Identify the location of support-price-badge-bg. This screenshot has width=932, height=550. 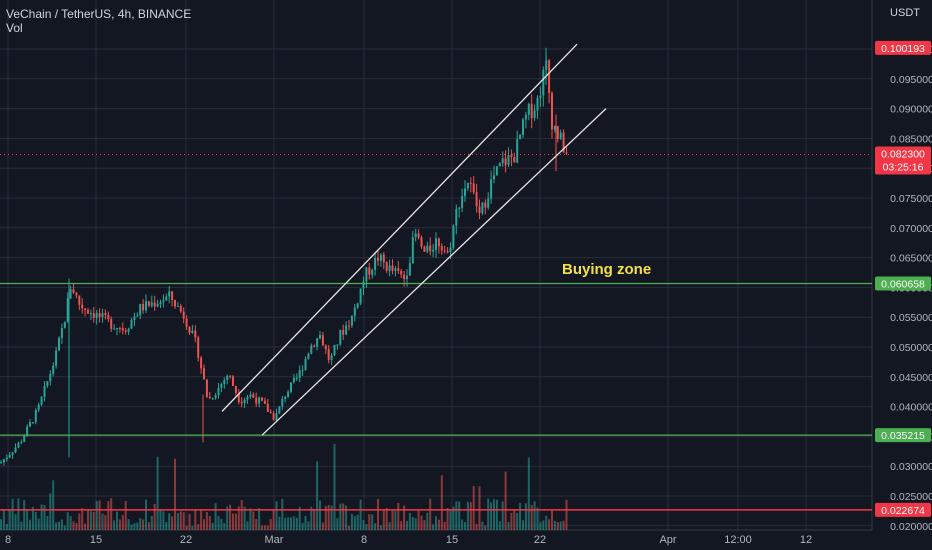
(903, 435).